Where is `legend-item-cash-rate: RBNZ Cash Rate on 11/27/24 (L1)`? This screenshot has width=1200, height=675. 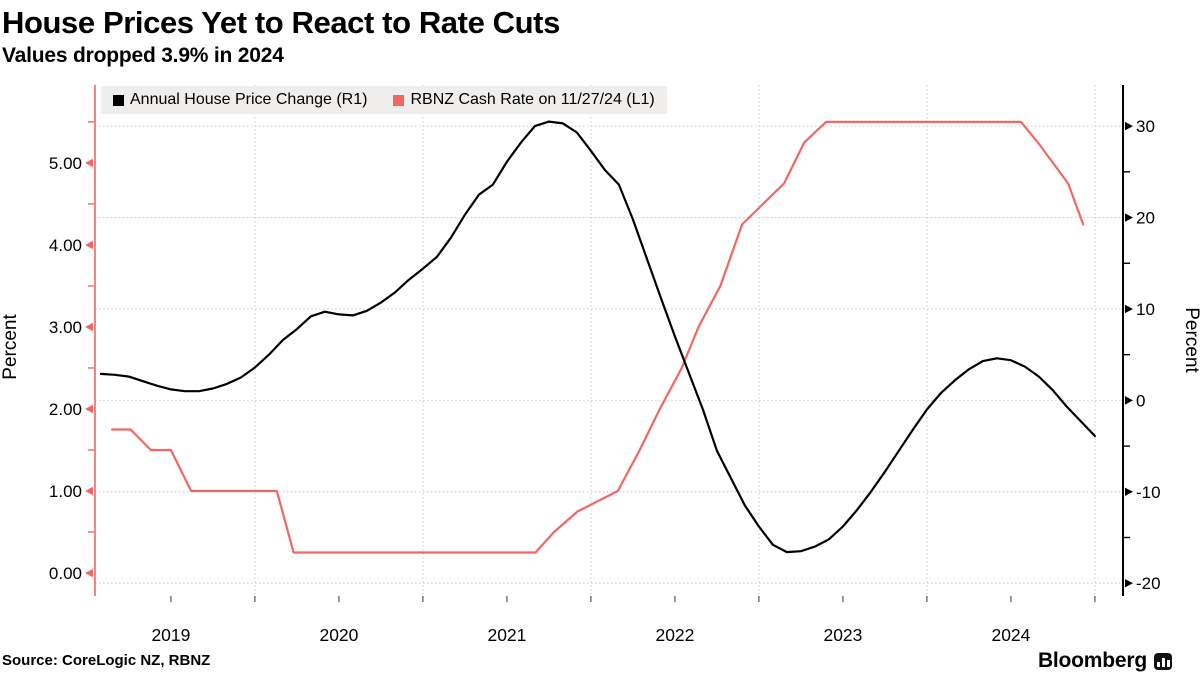 legend-item-cash-rate: RBNZ Cash Rate on 11/27/24 (L1) is located at coordinates (524, 100).